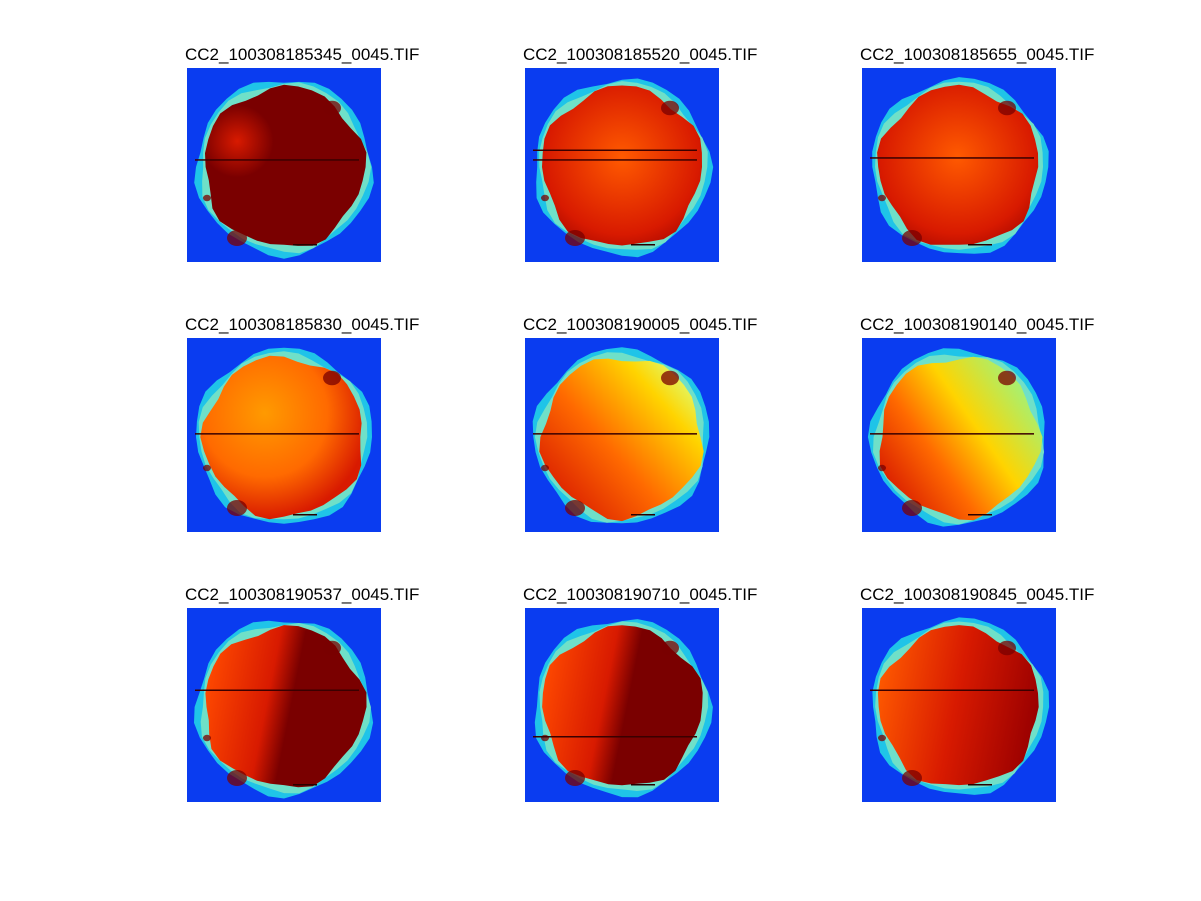 The height and width of the screenshot is (901, 1201). I want to click on image-panel: CC2_100308190140_0045.TIF, so click(990, 424).